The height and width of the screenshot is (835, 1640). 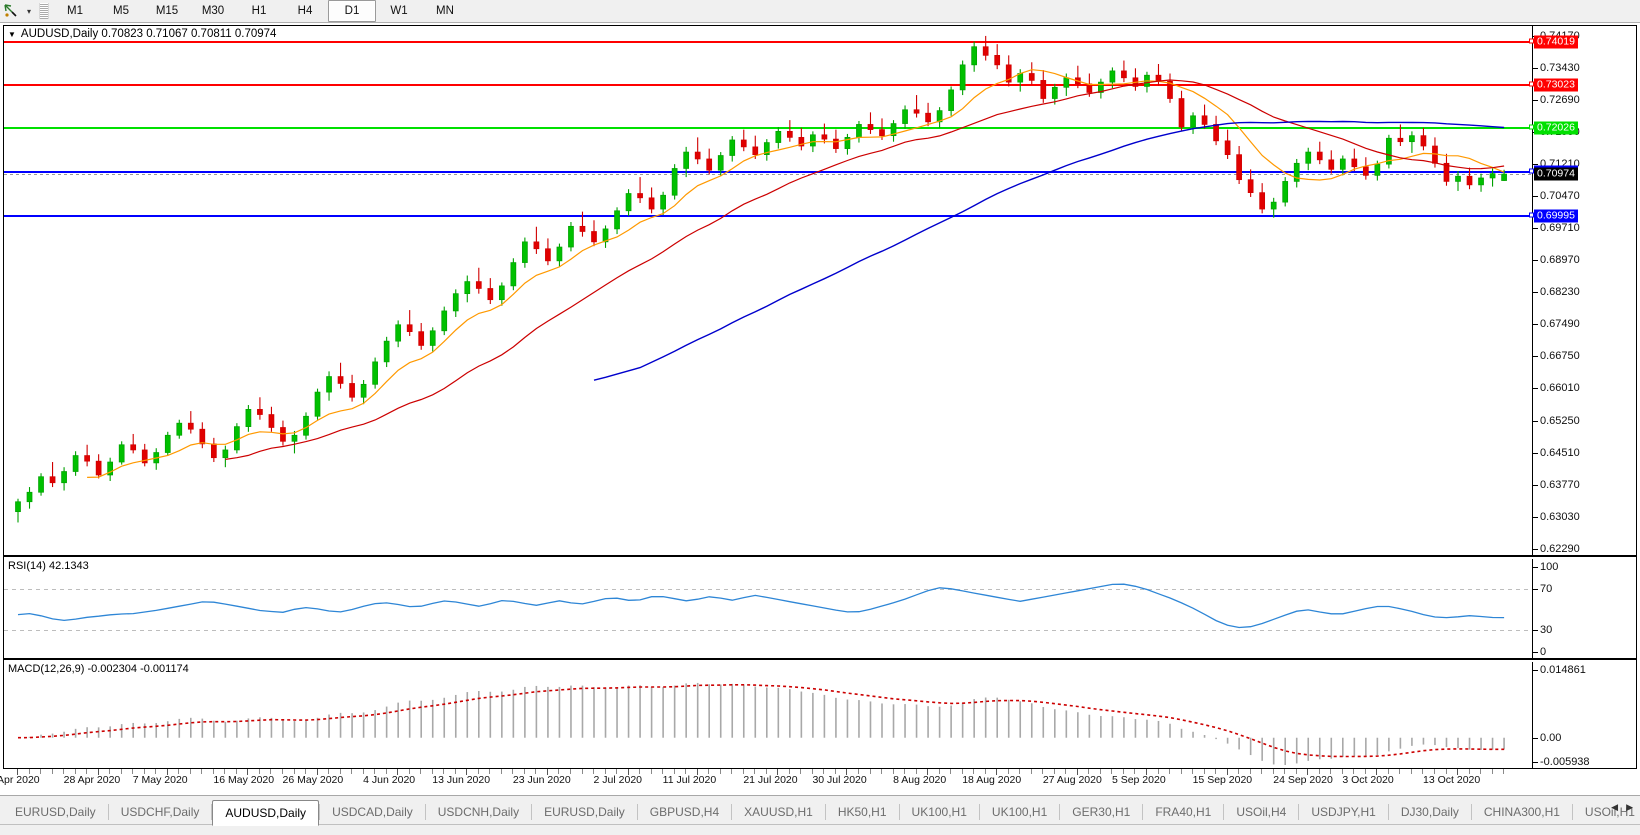 What do you see at coordinates (1183, 812) in the screenshot?
I see `chart-tab-fra40-h1: FRA40,H1` at bounding box center [1183, 812].